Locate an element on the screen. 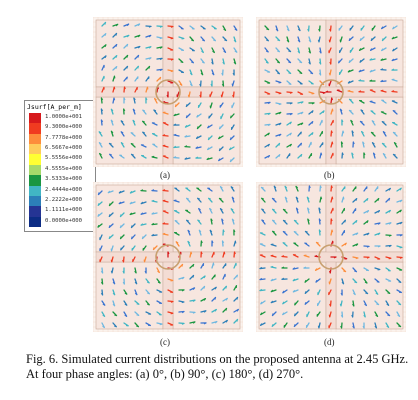 Image resolution: width=418 pixels, height=400 pixels. panel-label-b: (b) is located at coordinates (329, 175).